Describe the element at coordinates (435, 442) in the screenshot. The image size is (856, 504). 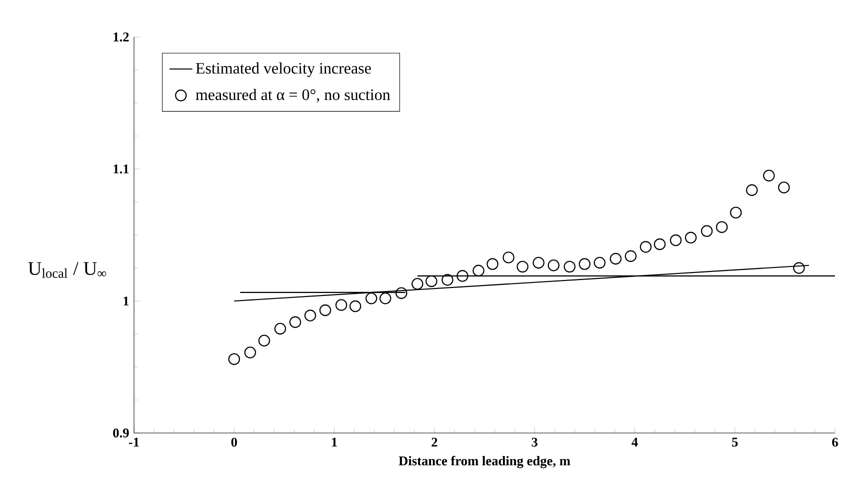
I see `x-tick-label: 2` at that location.